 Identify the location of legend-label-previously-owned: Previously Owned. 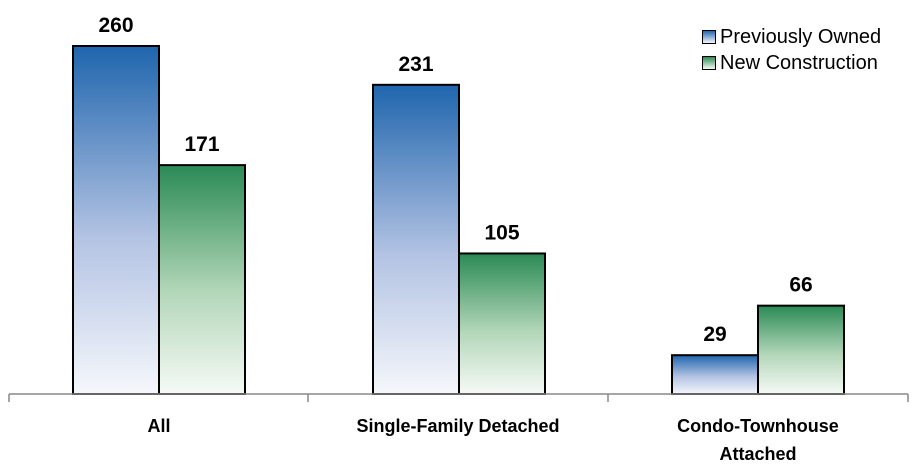
(801, 36).